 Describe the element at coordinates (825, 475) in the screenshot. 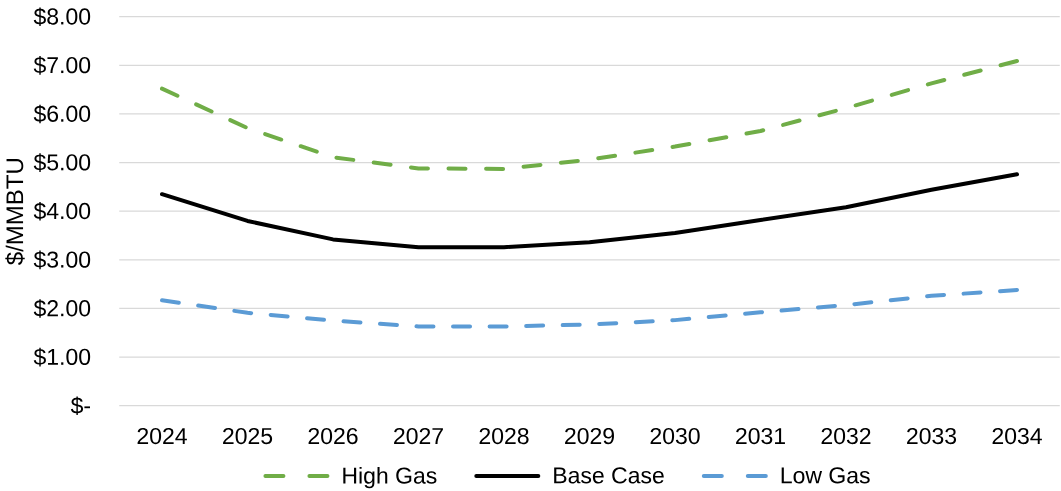

I see `legend-label: Low Gas` at that location.